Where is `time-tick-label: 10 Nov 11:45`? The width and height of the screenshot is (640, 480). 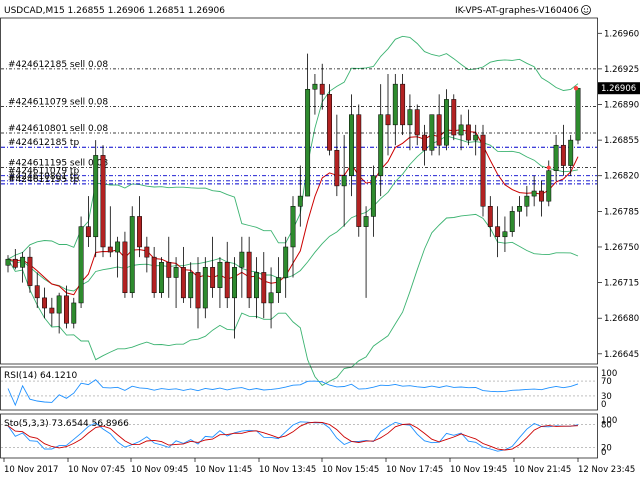
time-tick-label: 10 Nov 11:45 is located at coordinates (223, 470).